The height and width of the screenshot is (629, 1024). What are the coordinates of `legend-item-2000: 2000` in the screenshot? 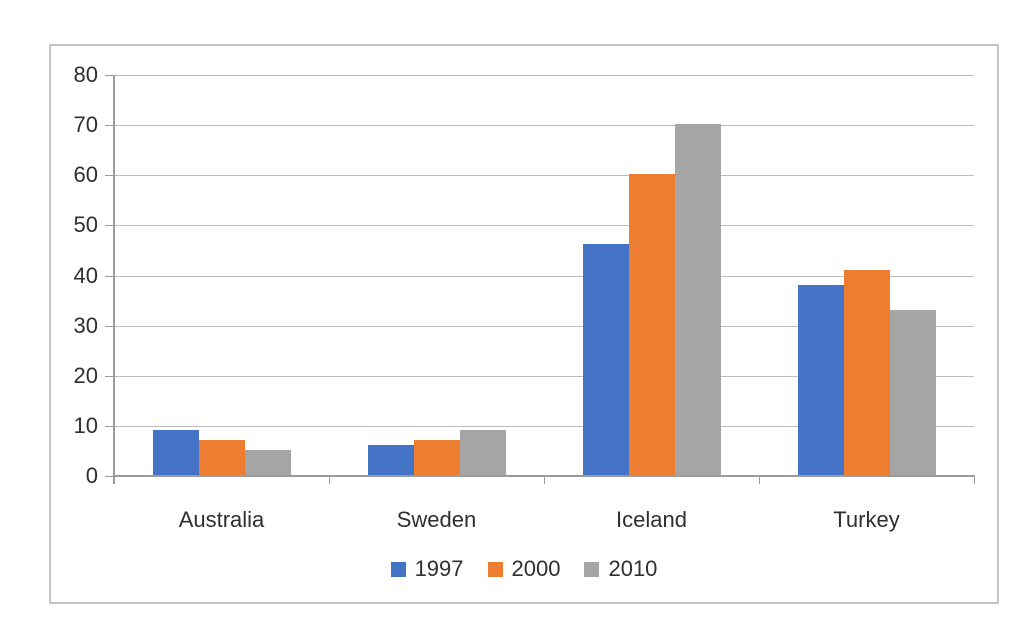 It's located at (524, 569).